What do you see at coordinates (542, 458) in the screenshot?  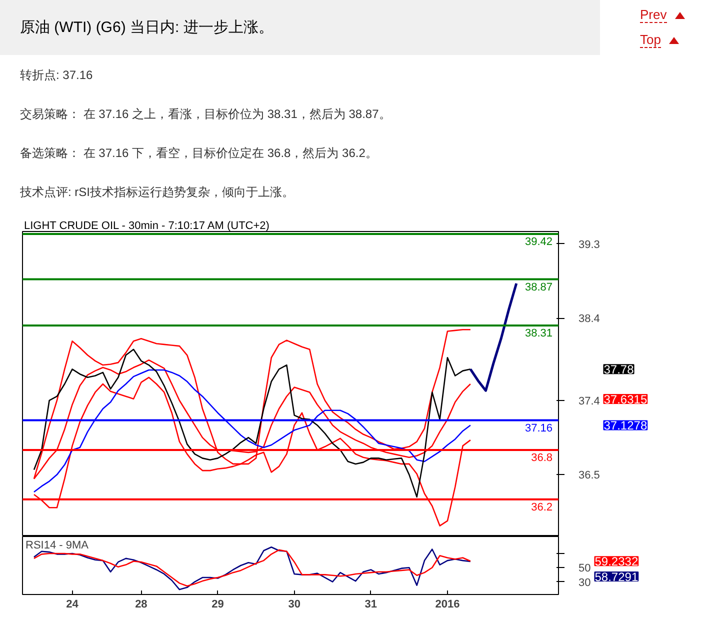 I see `ref-line-label: 36.8` at bounding box center [542, 458].